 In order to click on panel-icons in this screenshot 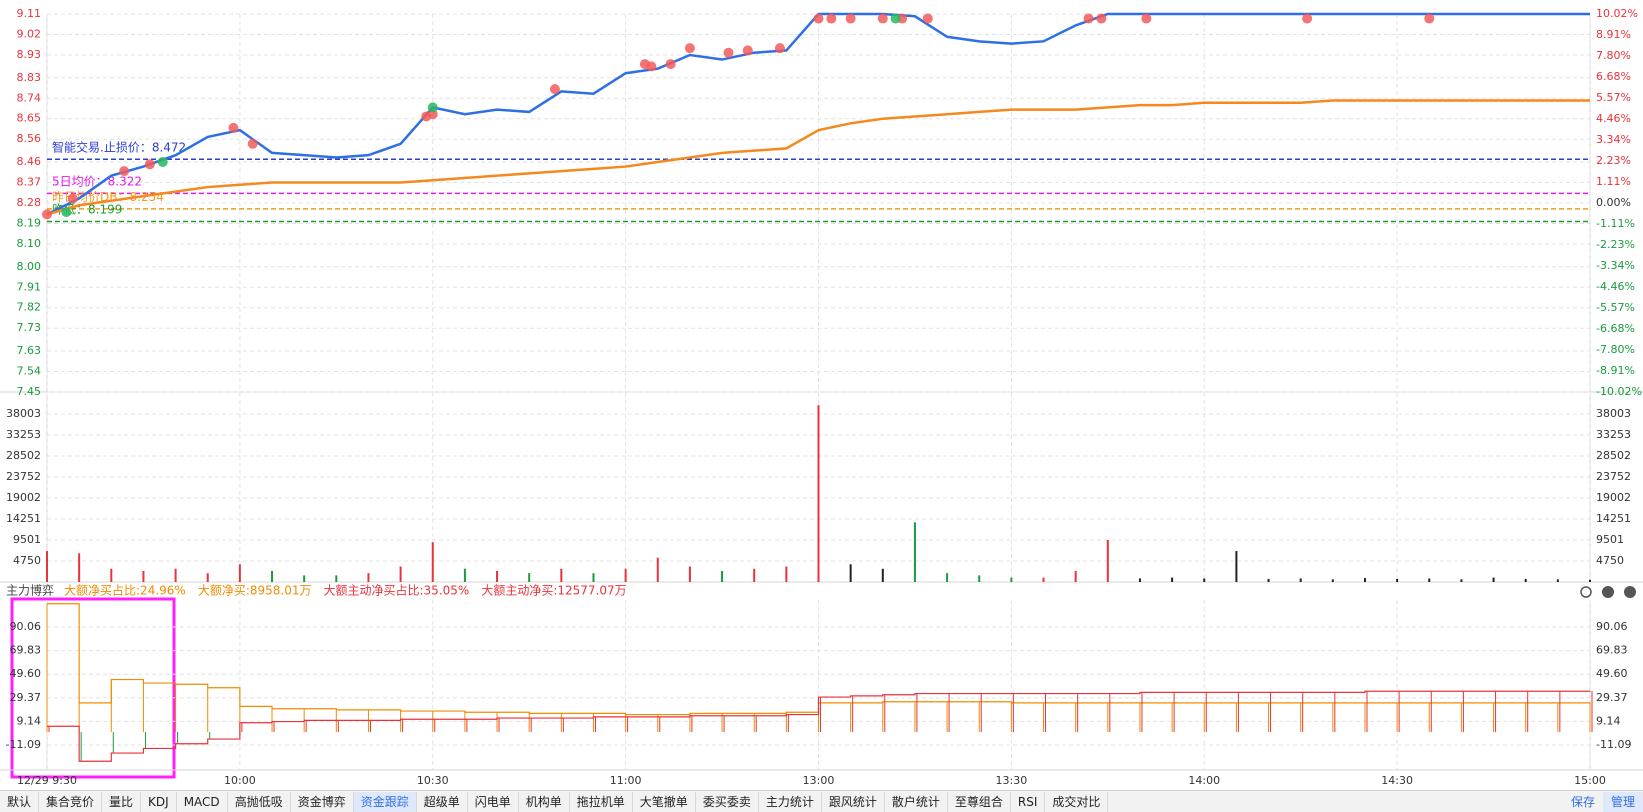, I will do `click(1608, 592)`.